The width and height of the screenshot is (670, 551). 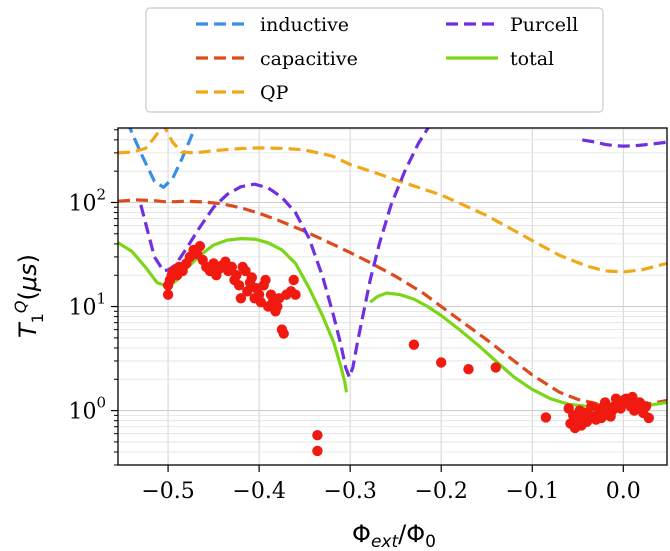 What do you see at coordinates (309, 59) in the screenshot?
I see `legend-label-1: capacitive` at bounding box center [309, 59].